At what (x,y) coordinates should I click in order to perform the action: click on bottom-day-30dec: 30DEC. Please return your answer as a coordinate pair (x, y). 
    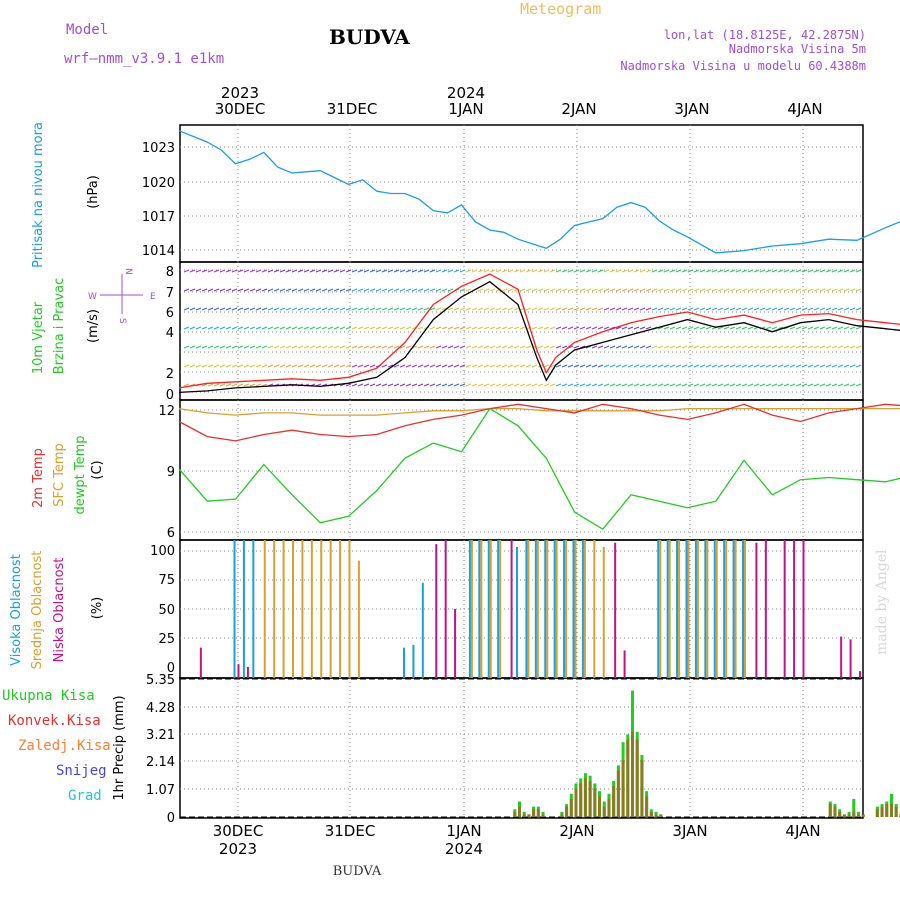
    Looking at the image, I should click on (238, 831).